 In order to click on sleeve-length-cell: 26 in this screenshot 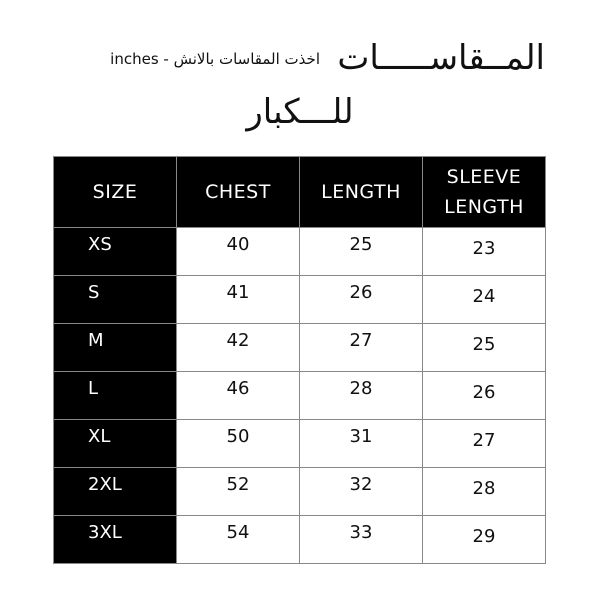, I will do `click(484, 395)`.